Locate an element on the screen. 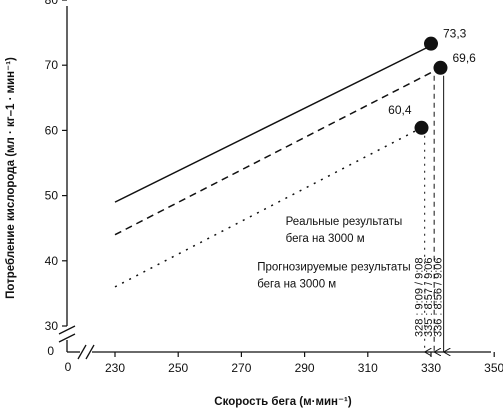 The image size is (503, 413). x-tick-label: 290 is located at coordinates (305, 368).